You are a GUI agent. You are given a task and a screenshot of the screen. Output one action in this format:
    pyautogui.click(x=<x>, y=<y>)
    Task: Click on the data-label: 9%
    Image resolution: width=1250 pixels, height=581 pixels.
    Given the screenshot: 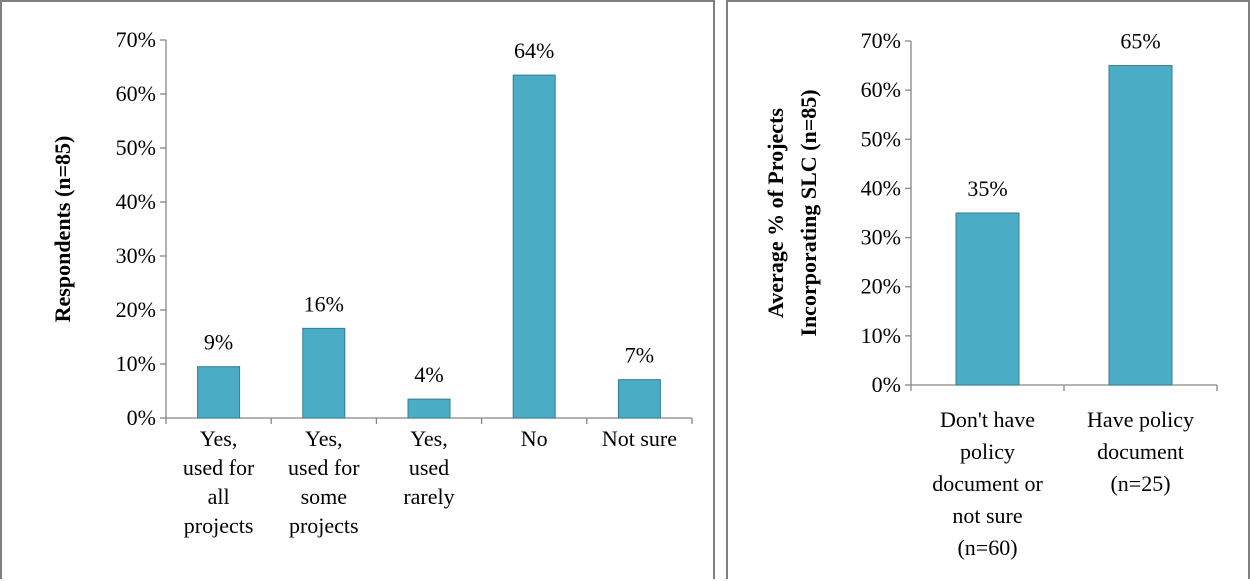 What is the action you would take?
    pyautogui.click(x=218, y=342)
    